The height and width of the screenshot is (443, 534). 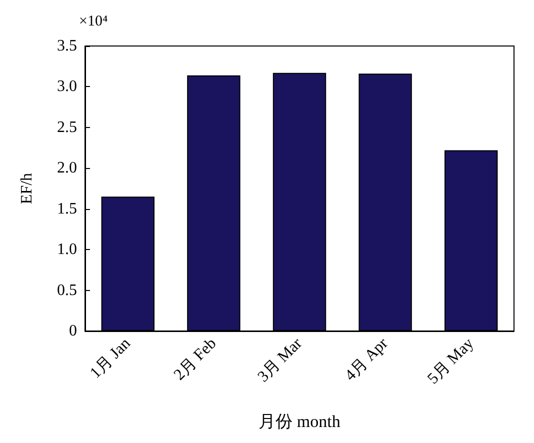 What do you see at coordinates (67, 46) in the screenshot?
I see `y-tick-label: 3.5` at bounding box center [67, 46].